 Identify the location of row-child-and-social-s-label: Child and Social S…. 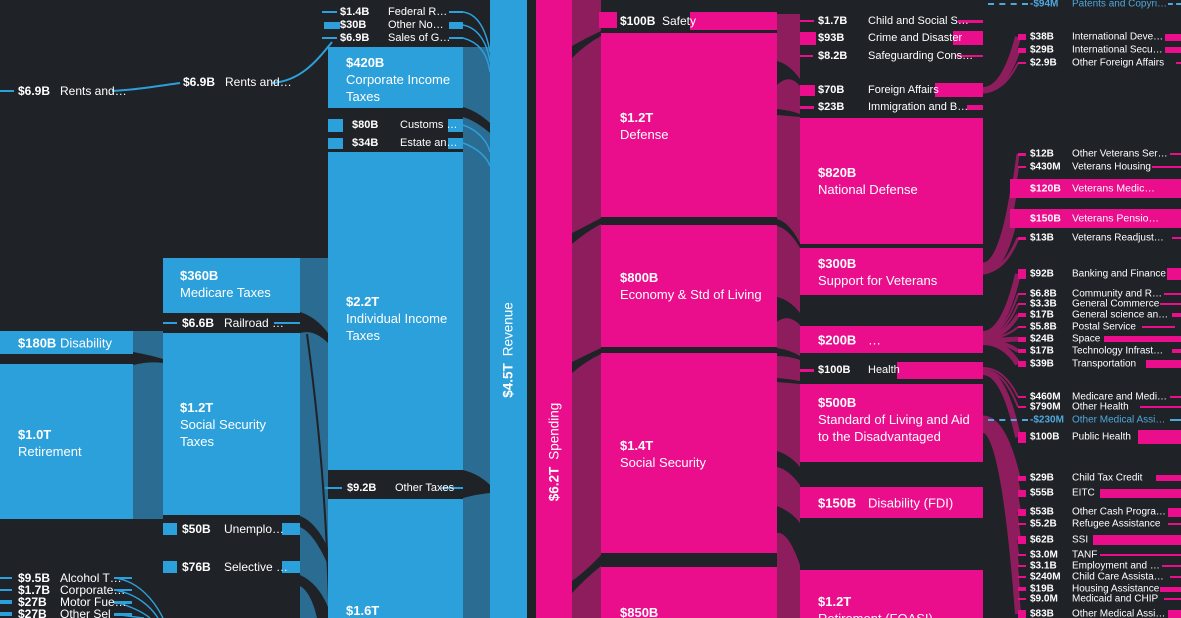
(918, 21).